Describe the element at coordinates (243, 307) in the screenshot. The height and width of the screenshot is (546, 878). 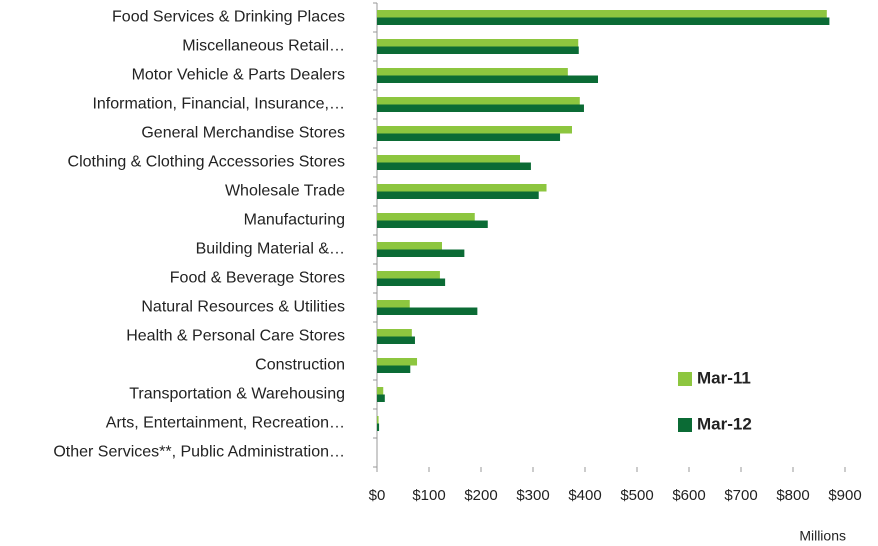
I see `category-label: Natural Resources & Utilities` at that location.